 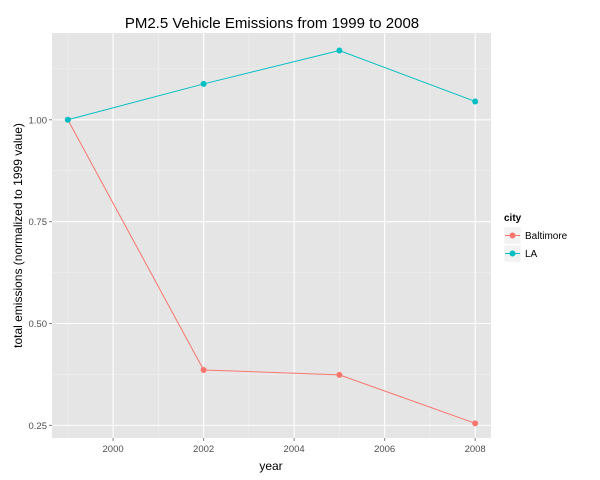 I want to click on legend-item-la: LA, so click(x=520, y=253).